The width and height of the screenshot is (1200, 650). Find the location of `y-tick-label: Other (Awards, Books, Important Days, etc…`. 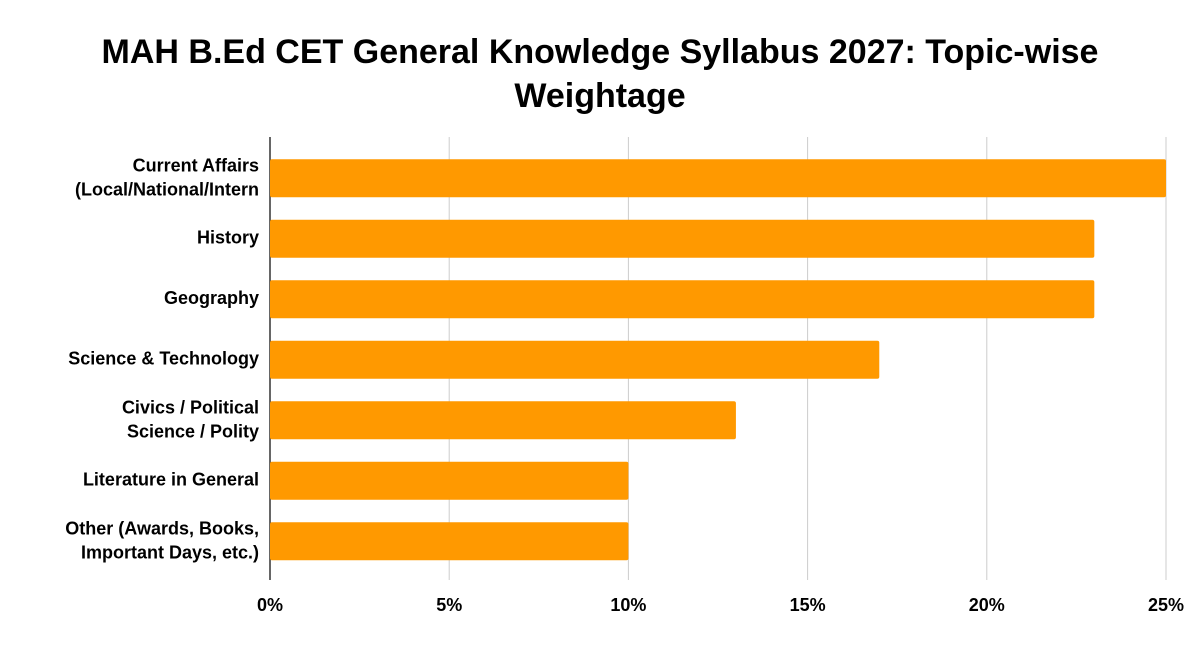

y-tick-label: Other (Awards, Books, Important Days, etc… is located at coordinates (162, 540).